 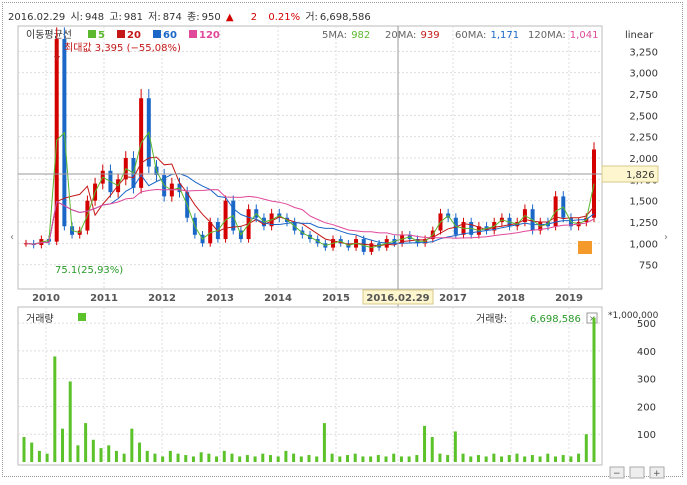 I want to click on info-volume-label: 거:, so click(x=311, y=17).